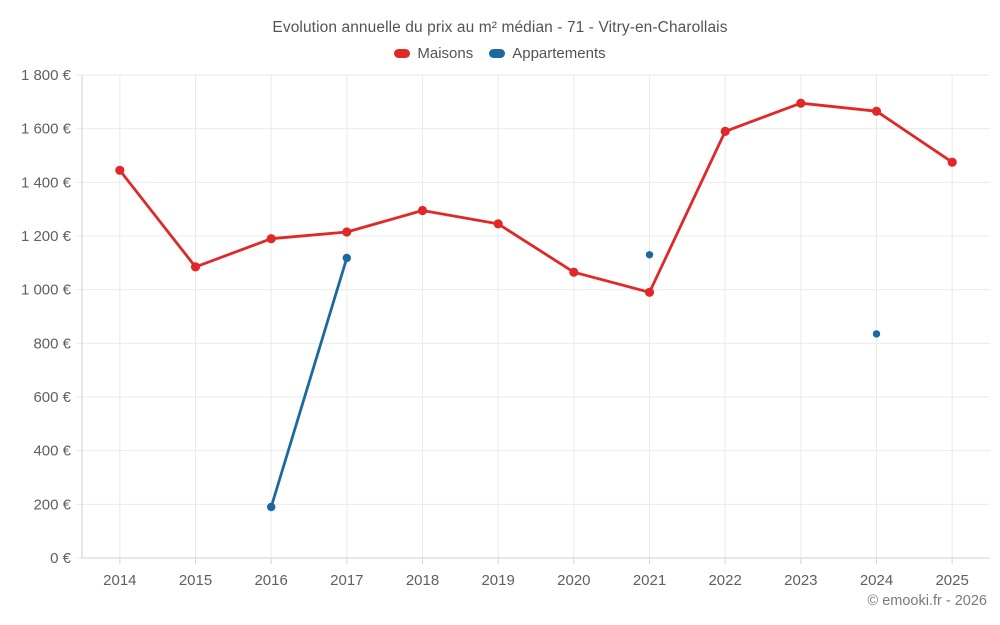  I want to click on data-point-maisons-2016, so click(271, 239).